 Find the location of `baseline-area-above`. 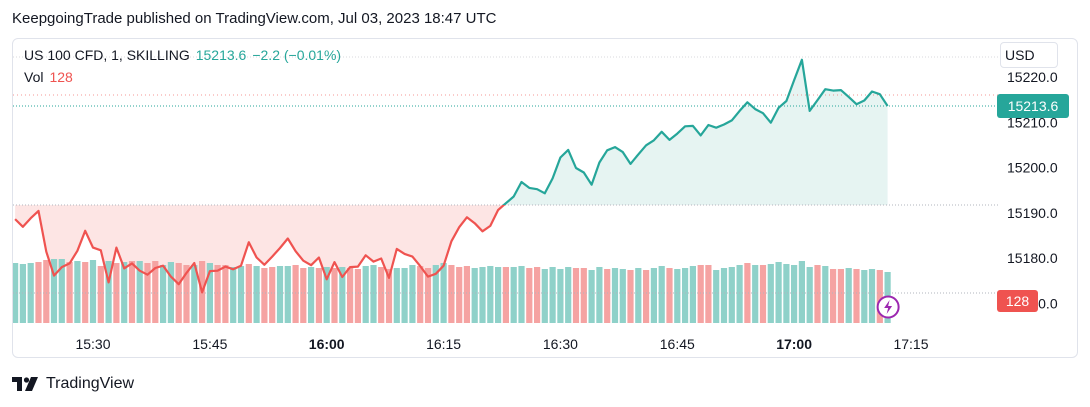

baseline-area-above is located at coordinates (695, 132).